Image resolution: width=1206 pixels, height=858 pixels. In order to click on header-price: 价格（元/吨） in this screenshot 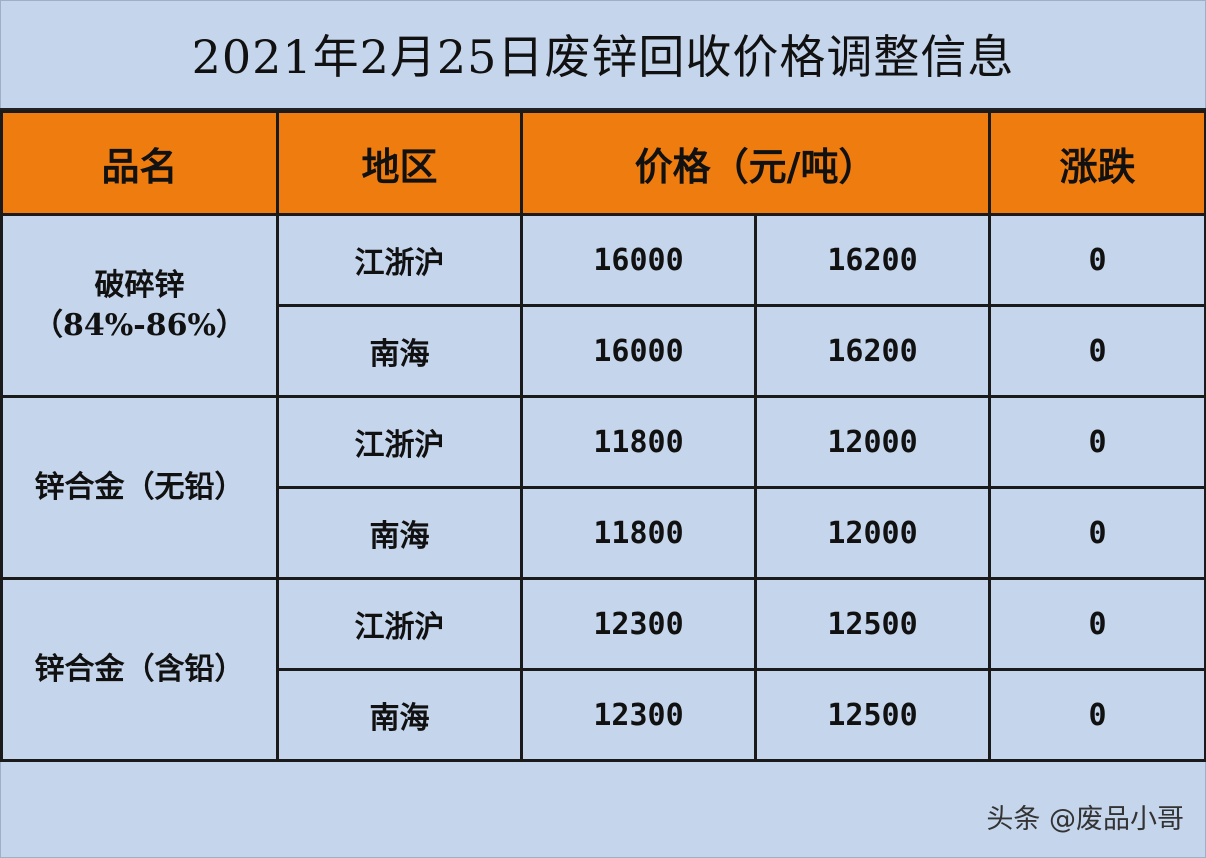, I will do `click(755, 163)`.